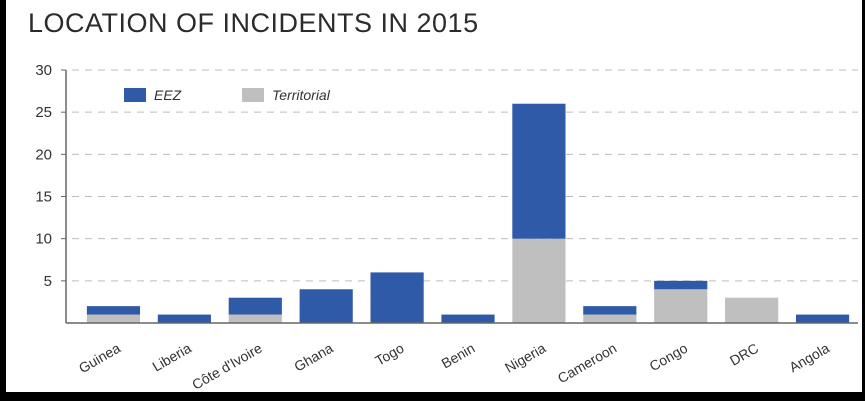  What do you see at coordinates (389, 354) in the screenshot?
I see `x-tick-label: Togo` at bounding box center [389, 354].